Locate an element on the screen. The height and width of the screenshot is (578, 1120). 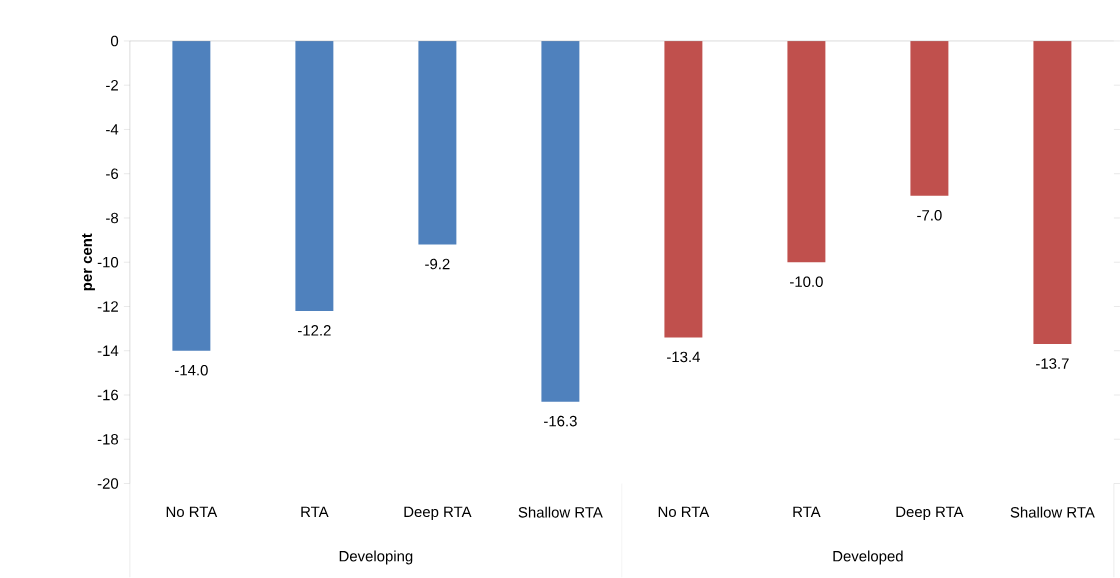
y-tick-label: -20 is located at coordinates (108, 483).